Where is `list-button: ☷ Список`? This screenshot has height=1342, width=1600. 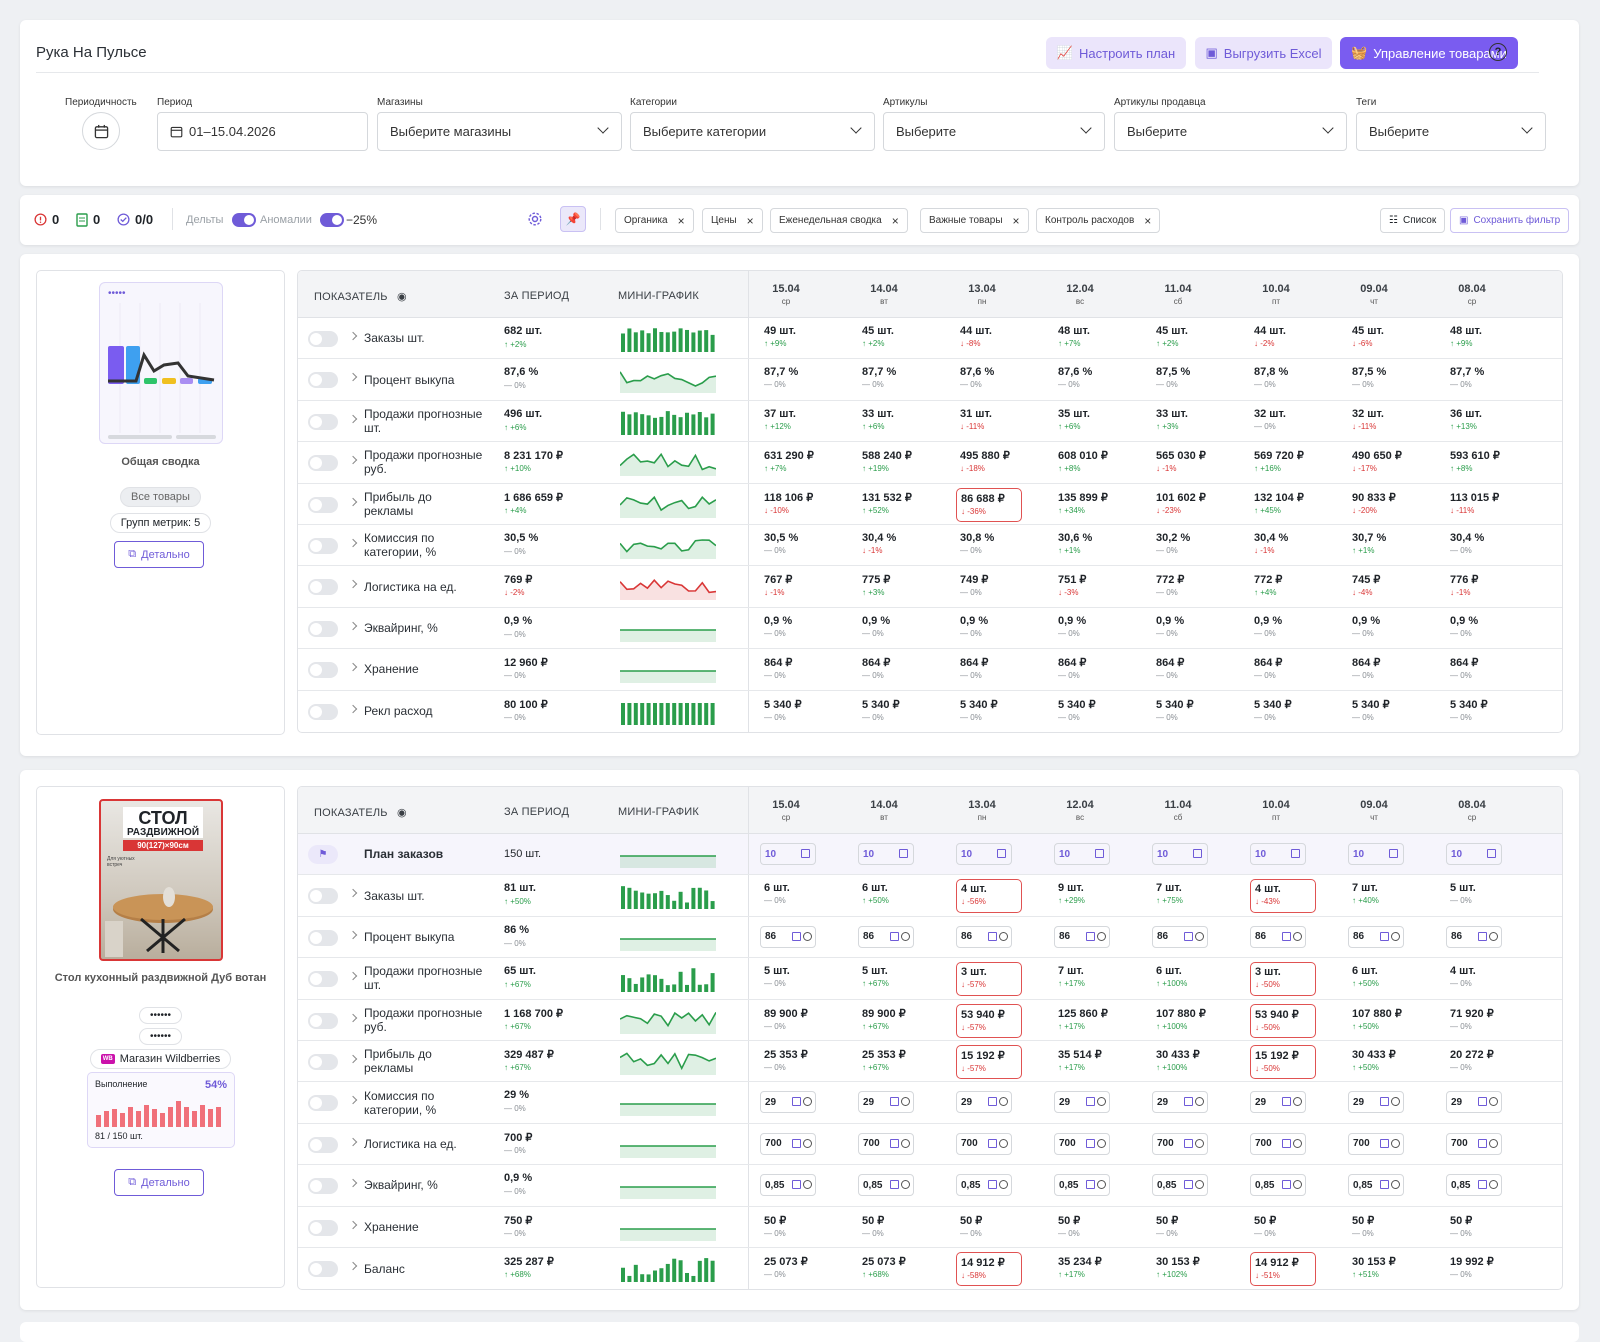
list-button: ☷ Список is located at coordinates (1413, 220).